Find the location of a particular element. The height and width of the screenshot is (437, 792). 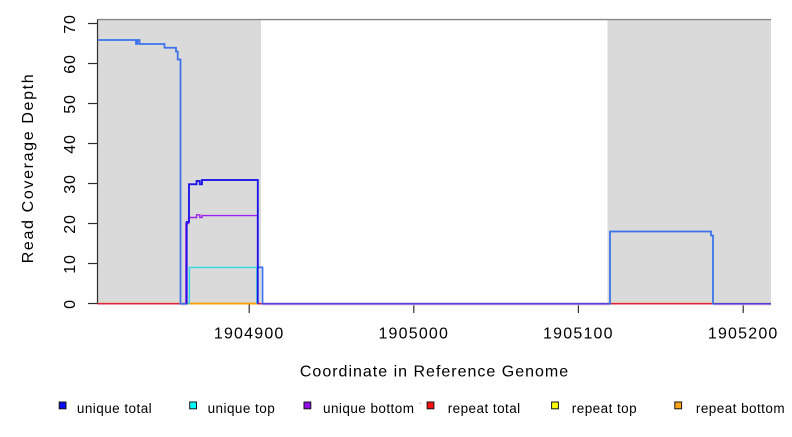

svg-text: 10 is located at coordinates (70, 263).